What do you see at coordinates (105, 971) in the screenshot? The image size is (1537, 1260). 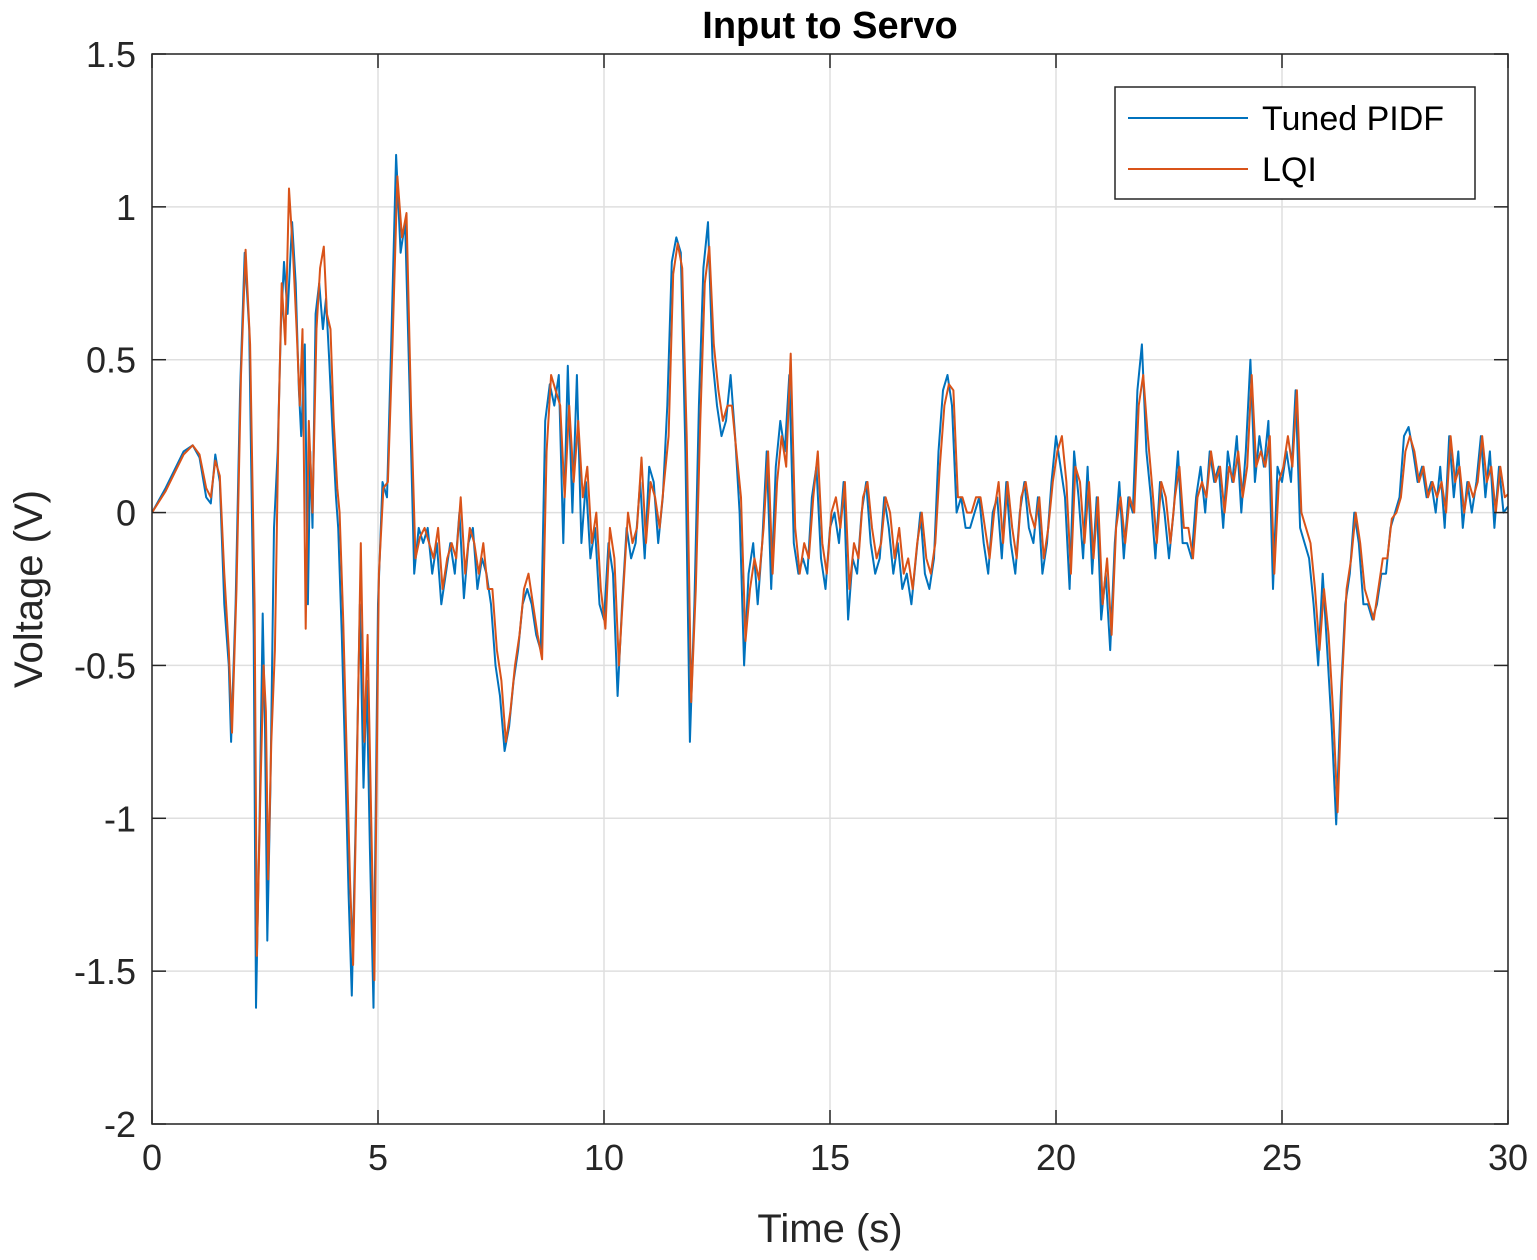 I see `y-tick-label: -1.5` at bounding box center [105, 971].